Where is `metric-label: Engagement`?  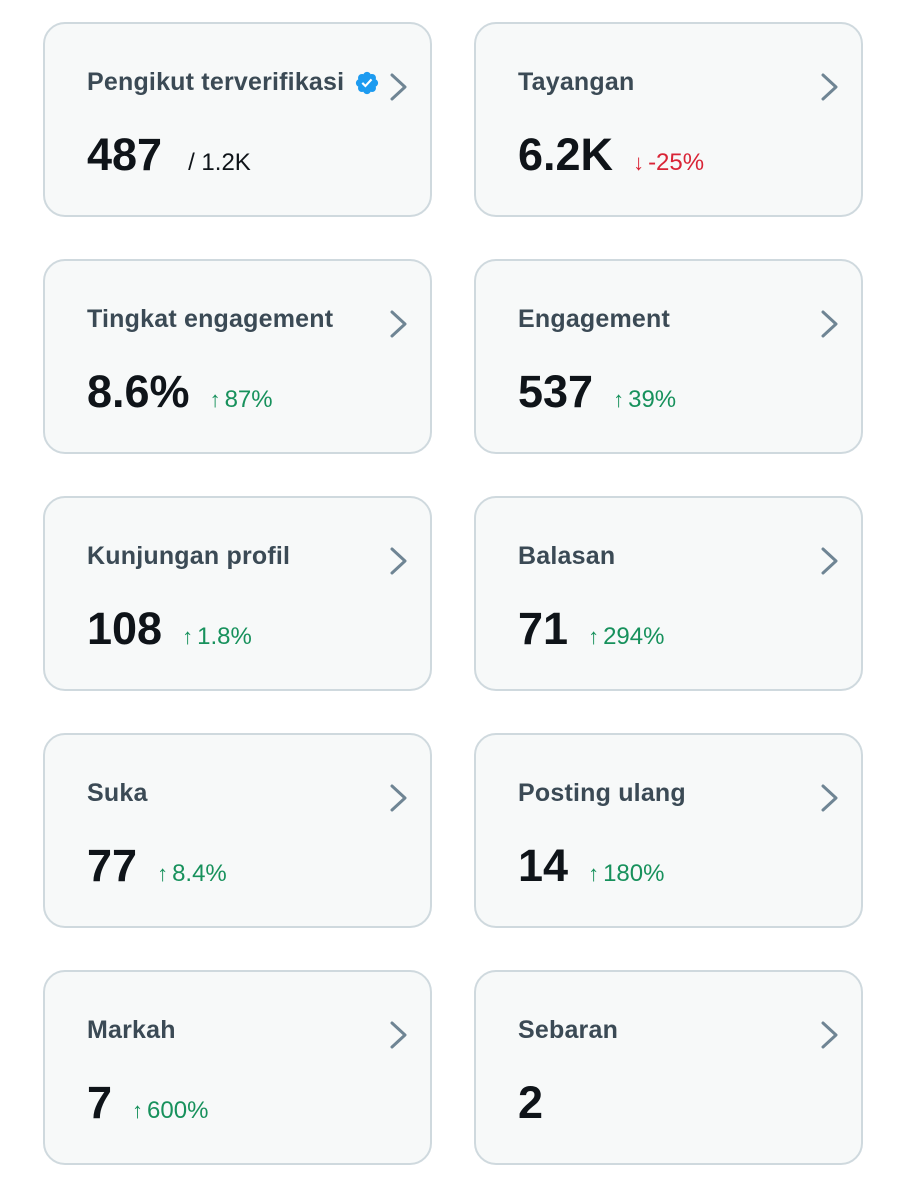 metric-label: Engagement is located at coordinates (594, 319).